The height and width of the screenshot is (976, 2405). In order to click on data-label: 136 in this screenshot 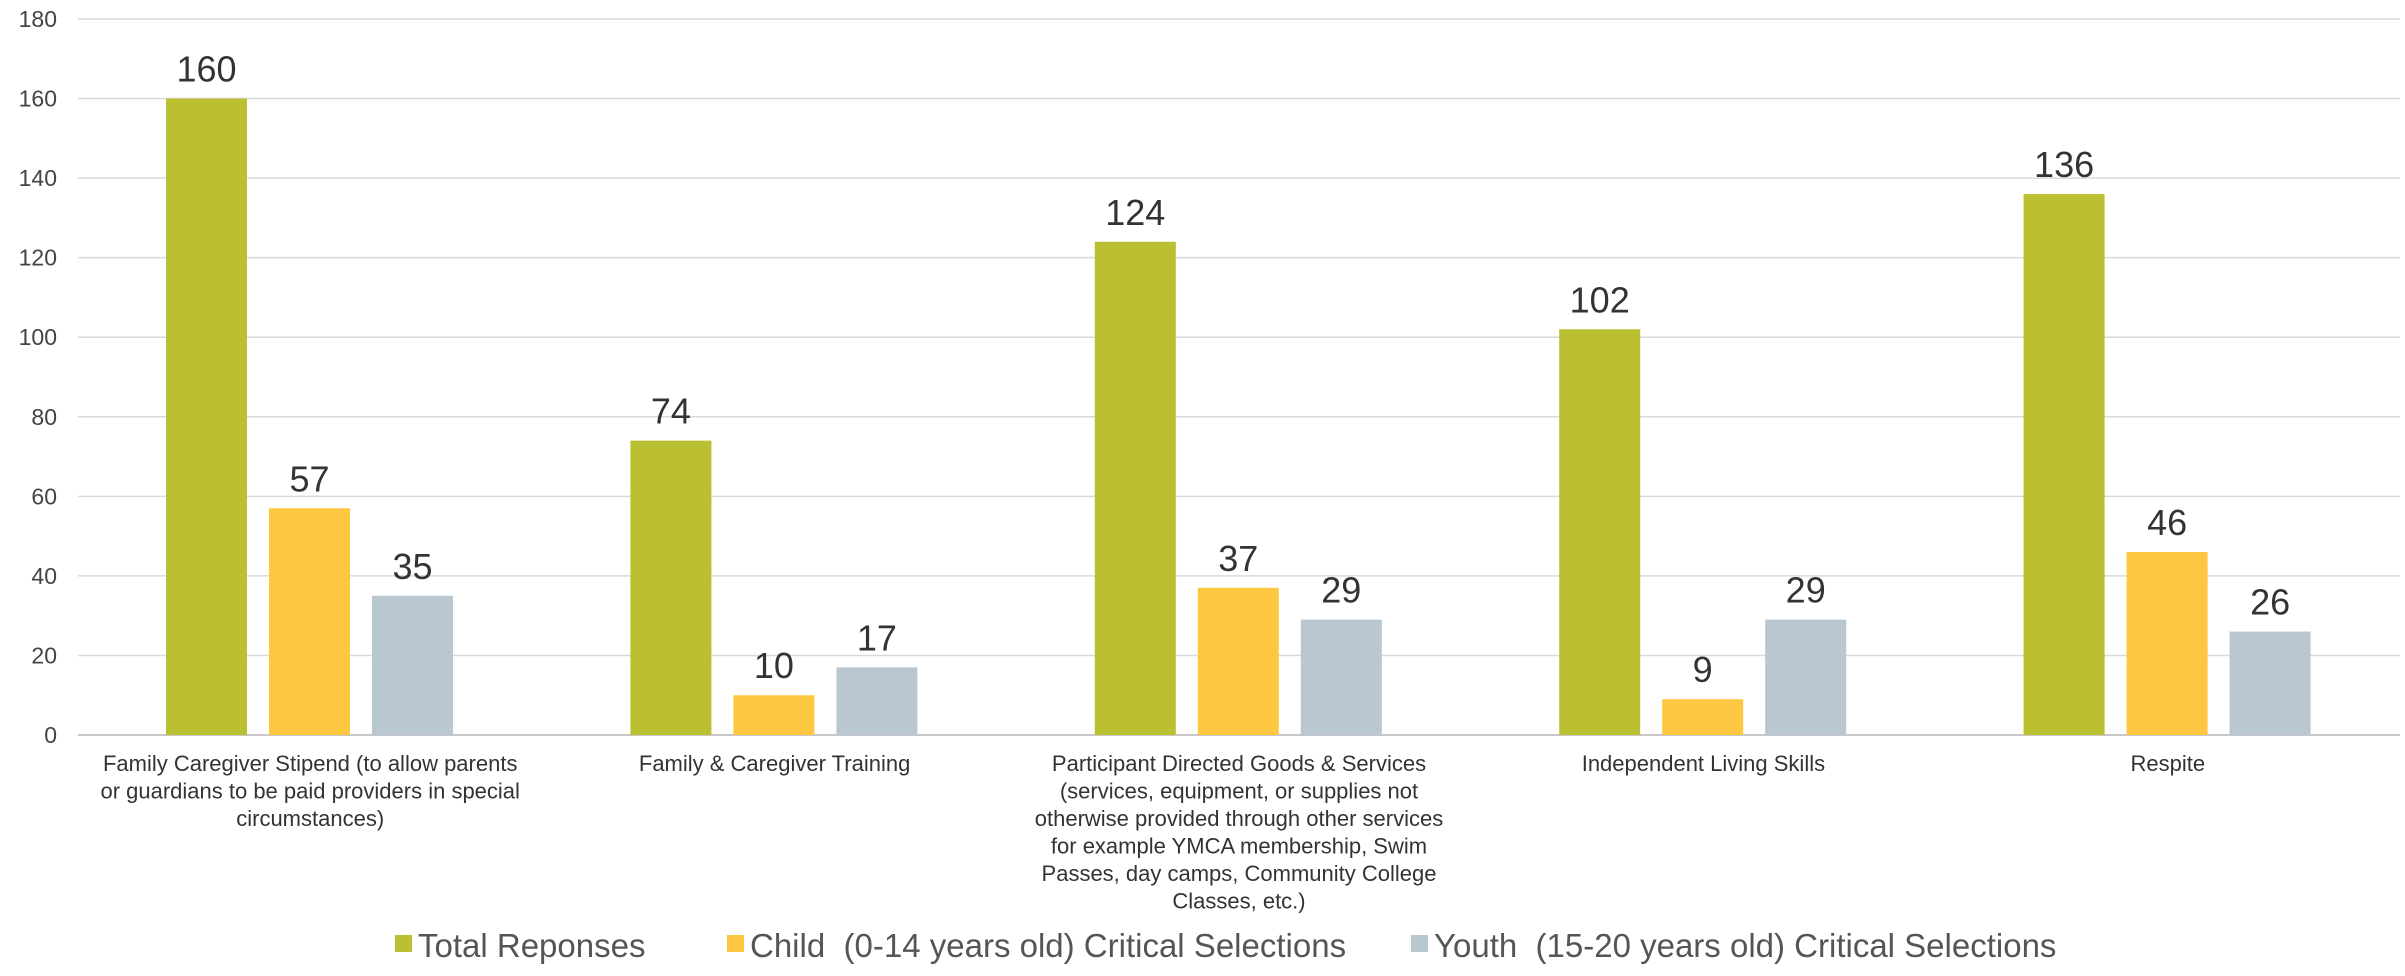, I will do `click(2064, 164)`.